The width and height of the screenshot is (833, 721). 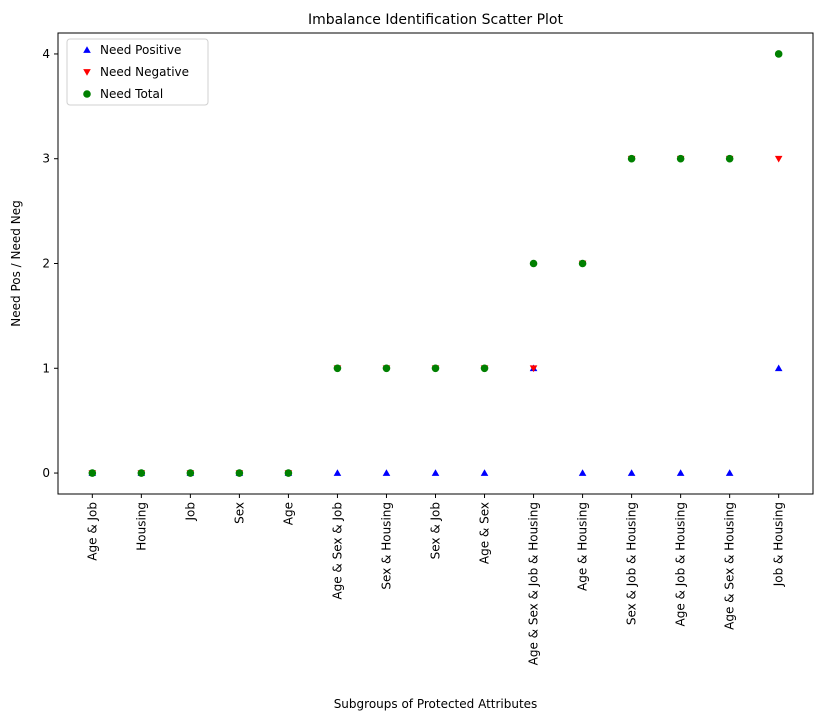 I want to click on x-tick-label: Job, so click(x=190, y=512).